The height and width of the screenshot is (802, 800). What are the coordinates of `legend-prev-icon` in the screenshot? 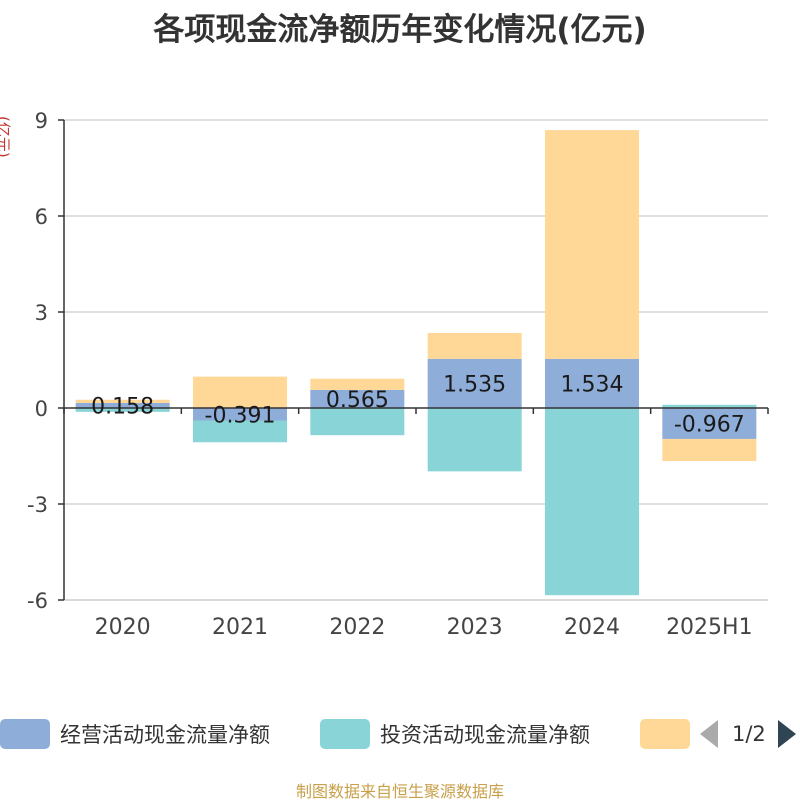 It's located at (709, 734).